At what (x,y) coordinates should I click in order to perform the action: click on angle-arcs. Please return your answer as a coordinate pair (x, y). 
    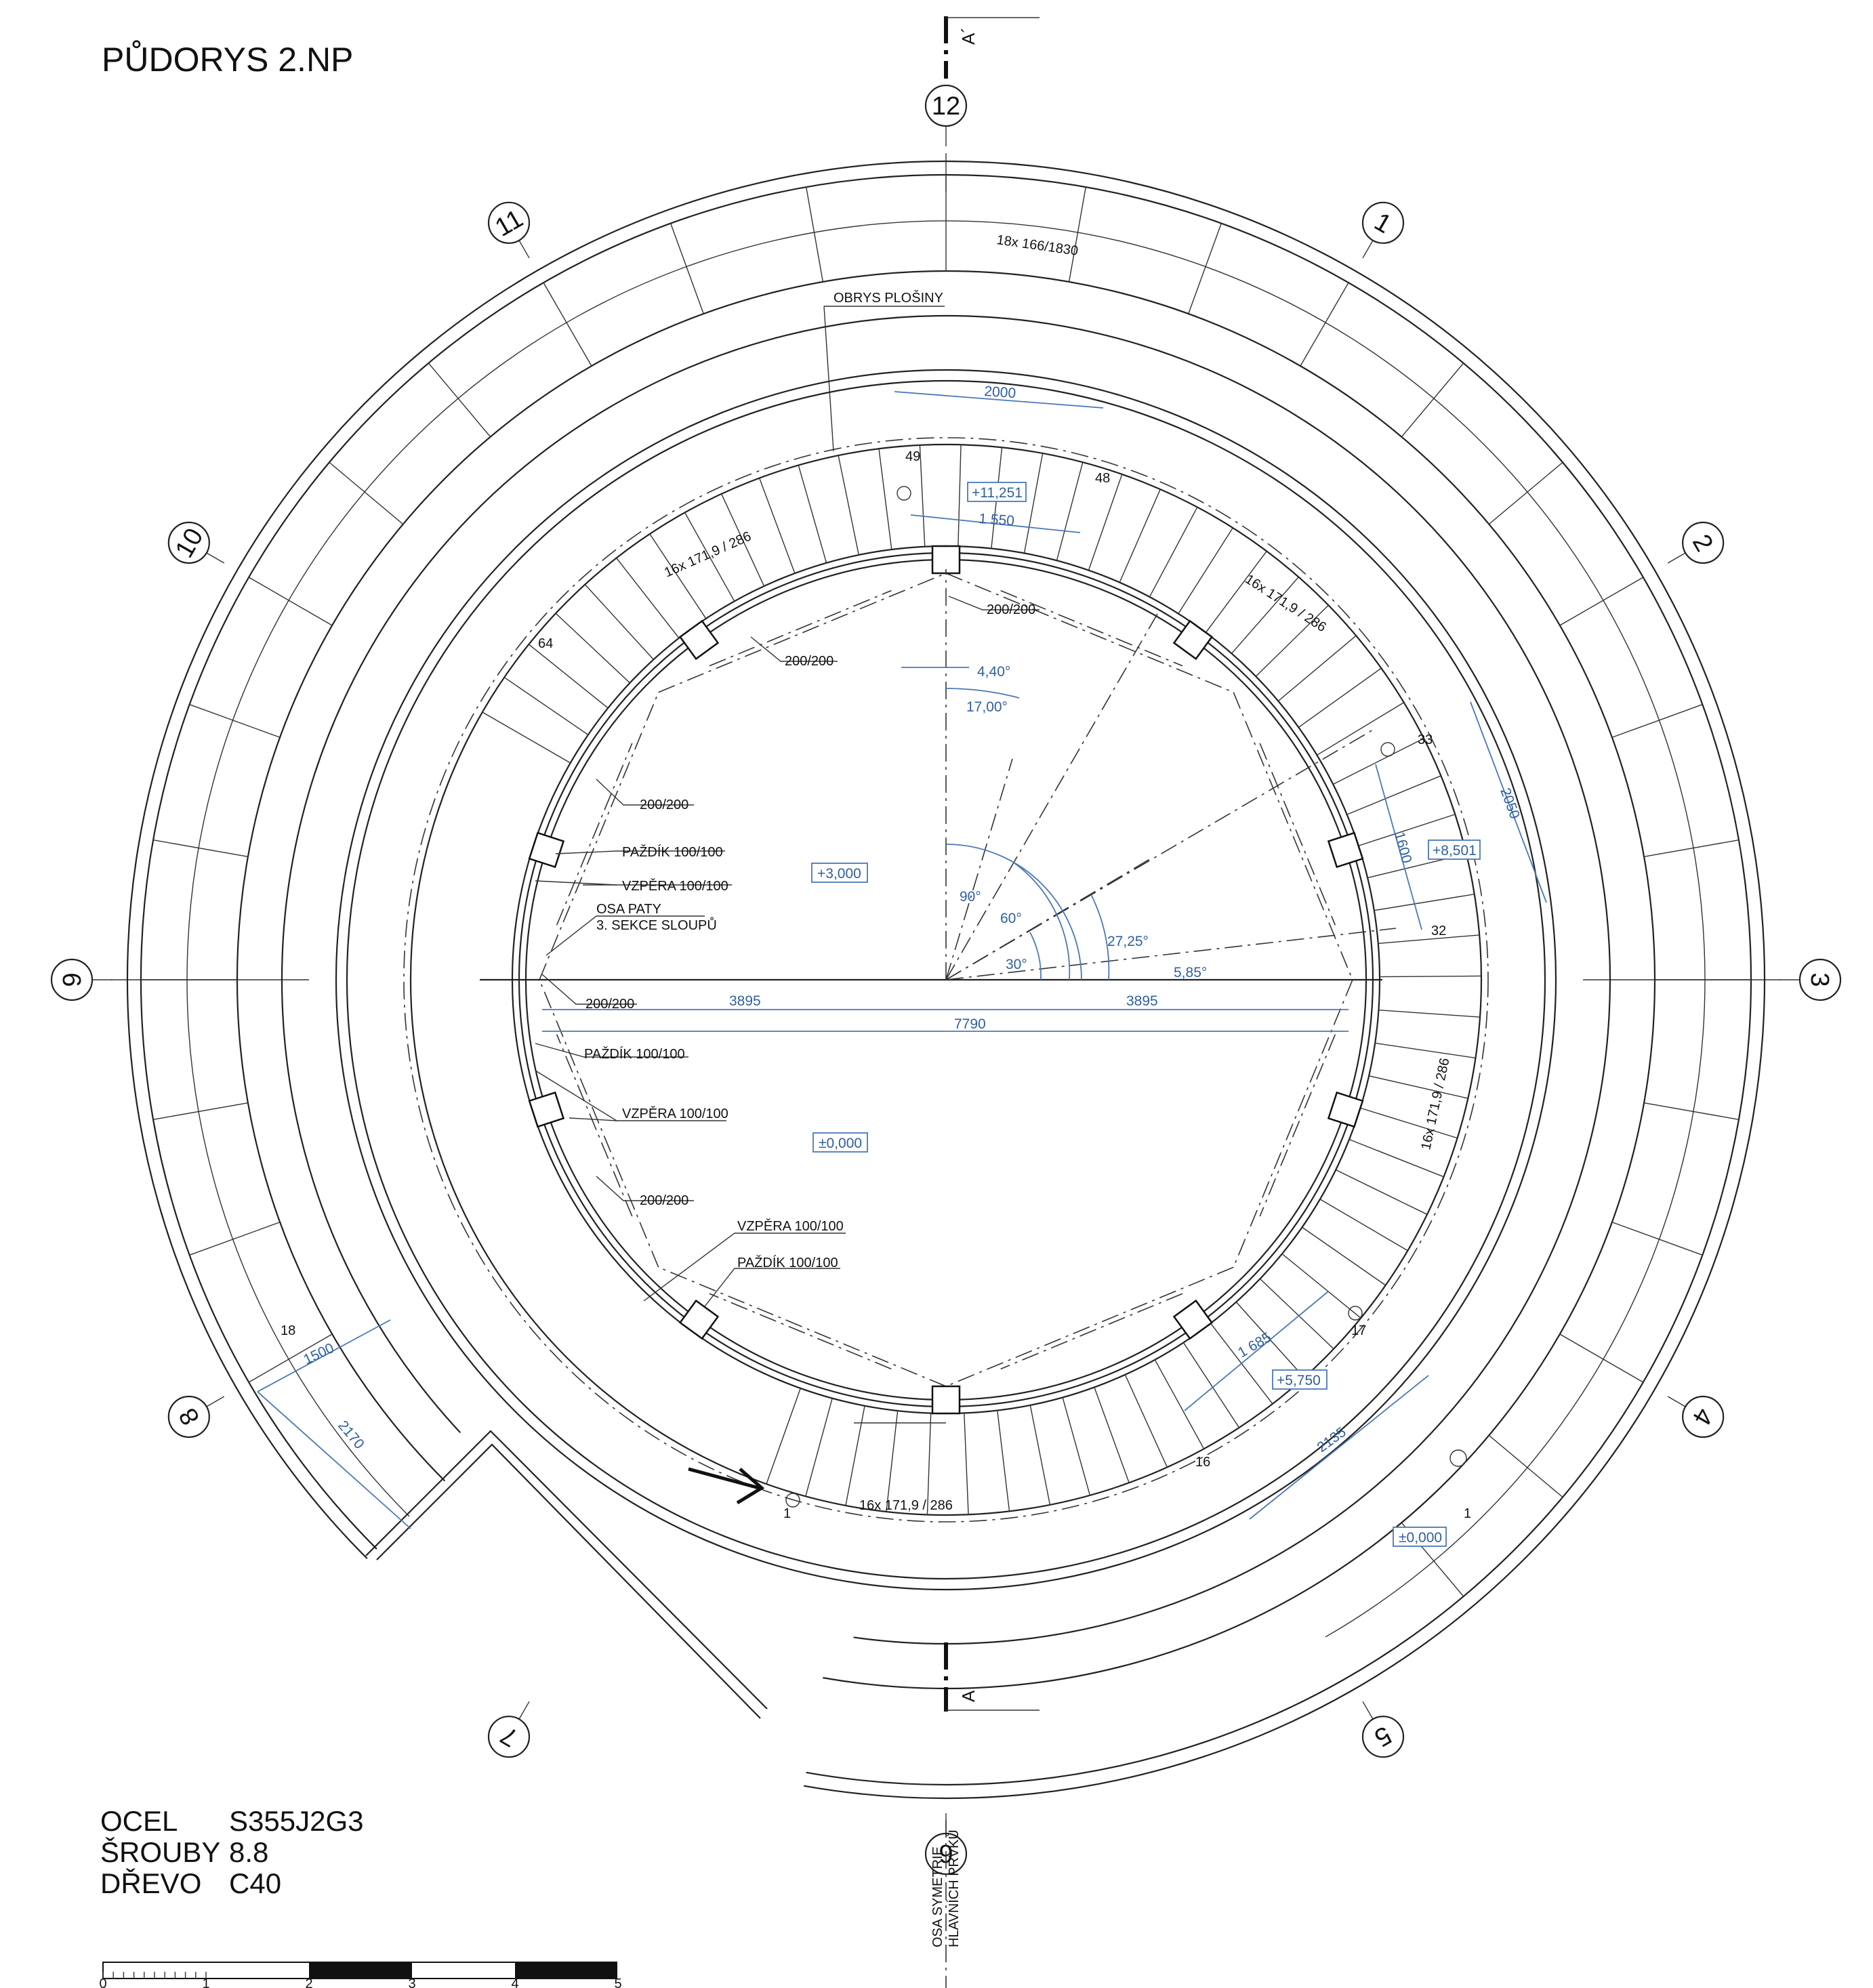
    Looking at the image, I should click on (1005, 823).